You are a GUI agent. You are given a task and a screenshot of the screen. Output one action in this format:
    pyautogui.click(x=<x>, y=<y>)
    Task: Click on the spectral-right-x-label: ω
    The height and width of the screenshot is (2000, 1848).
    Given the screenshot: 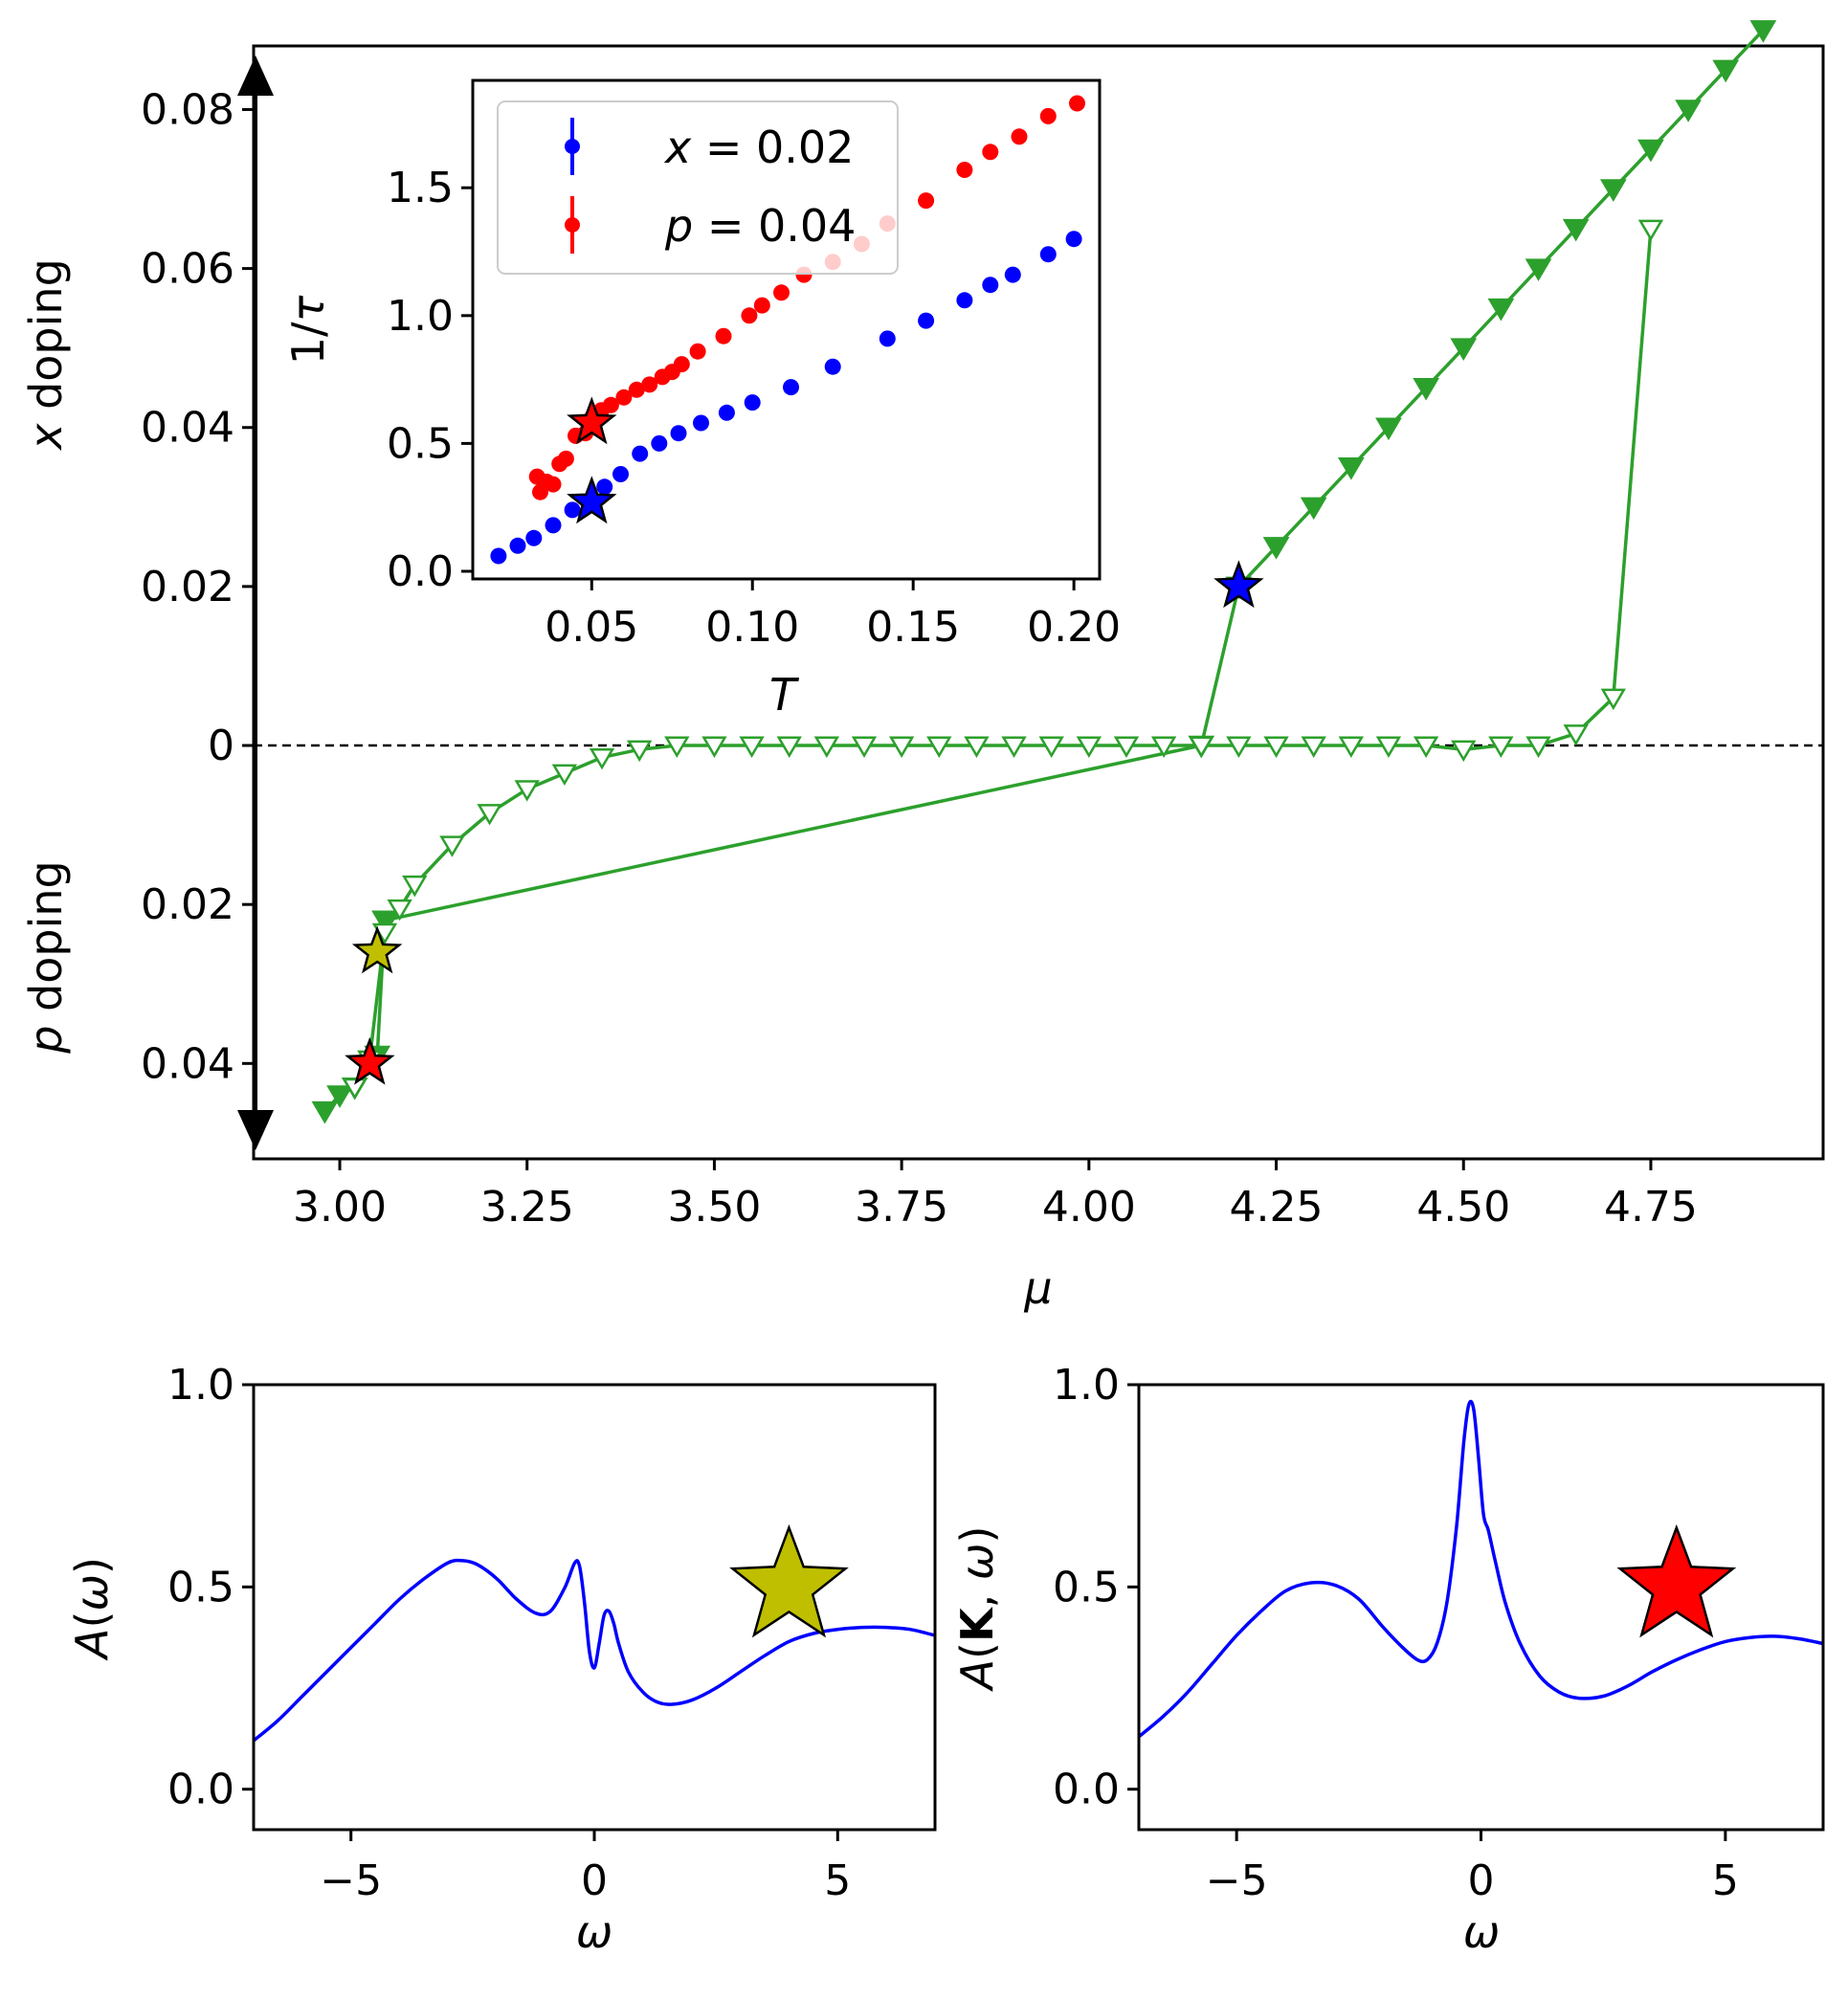 What is the action you would take?
    pyautogui.click(x=1482, y=1932)
    